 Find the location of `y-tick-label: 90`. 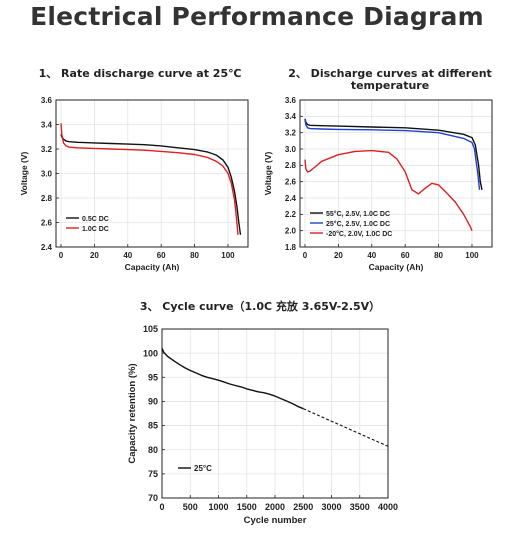

y-tick-label: 90 is located at coordinates (153, 402).